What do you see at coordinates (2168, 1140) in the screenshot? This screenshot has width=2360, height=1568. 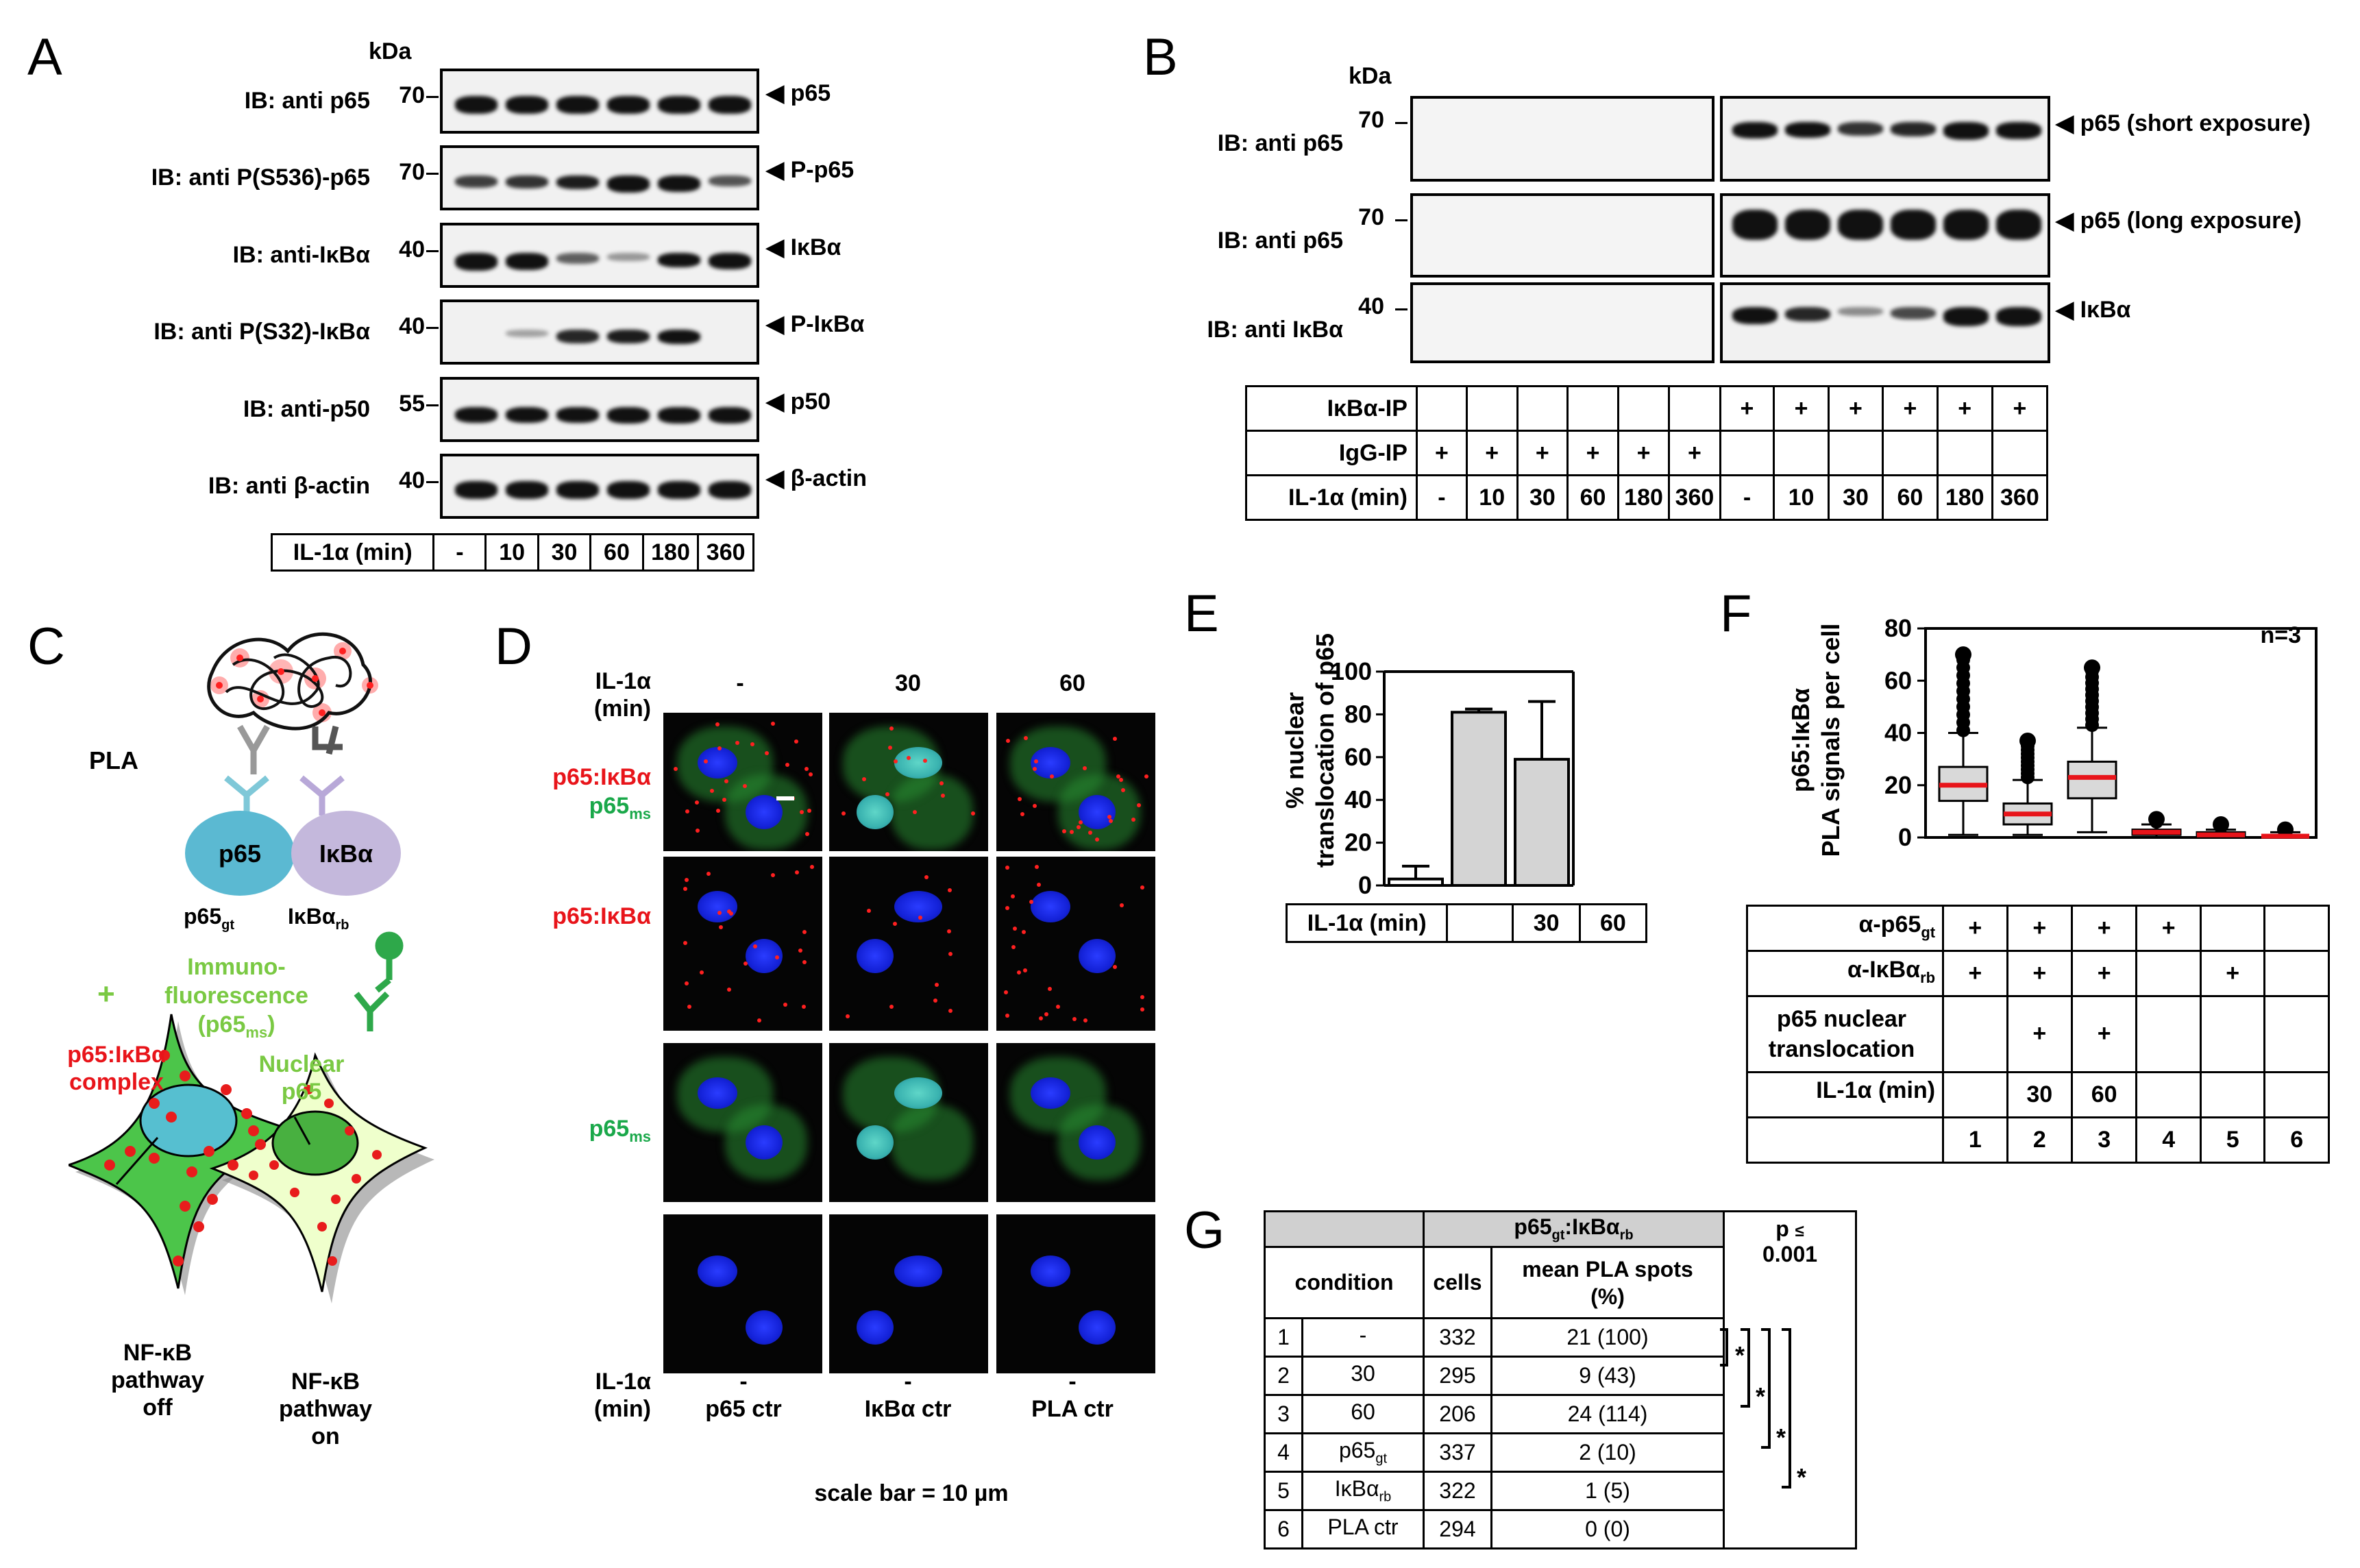 I see `f-cell: 4` at bounding box center [2168, 1140].